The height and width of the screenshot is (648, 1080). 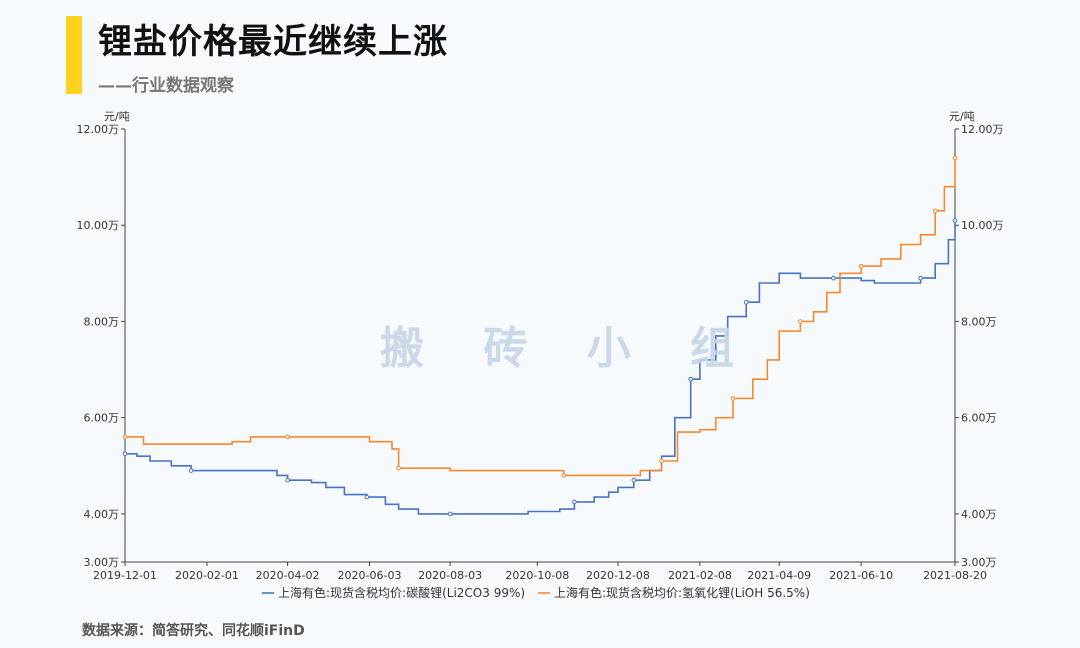 I want to click on y-tick-label-left: 12.00万, so click(x=98, y=129).